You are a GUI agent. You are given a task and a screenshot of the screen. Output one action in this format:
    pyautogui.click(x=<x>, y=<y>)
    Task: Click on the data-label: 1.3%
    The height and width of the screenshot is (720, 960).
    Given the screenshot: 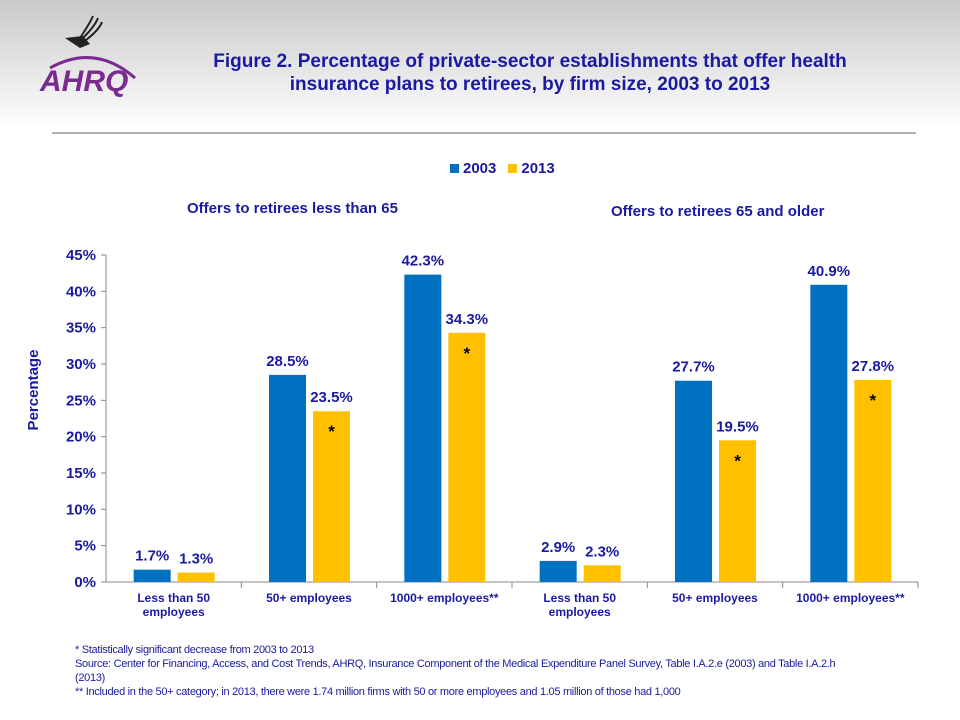 What is the action you would take?
    pyautogui.click(x=196, y=559)
    